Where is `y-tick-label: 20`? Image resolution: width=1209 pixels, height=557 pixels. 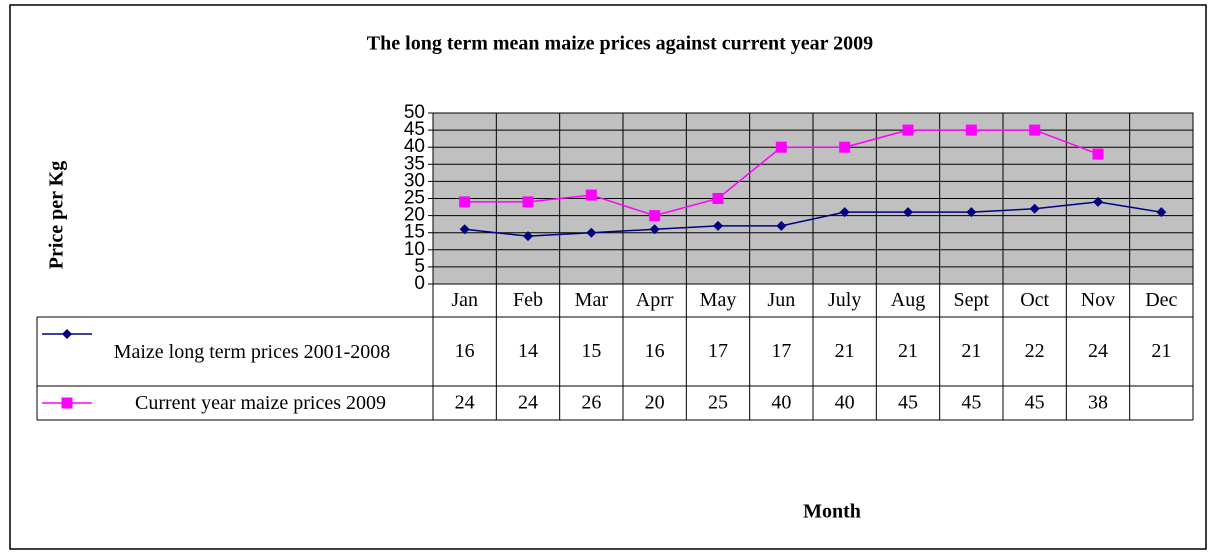
y-tick-label: 20 is located at coordinates (414, 215).